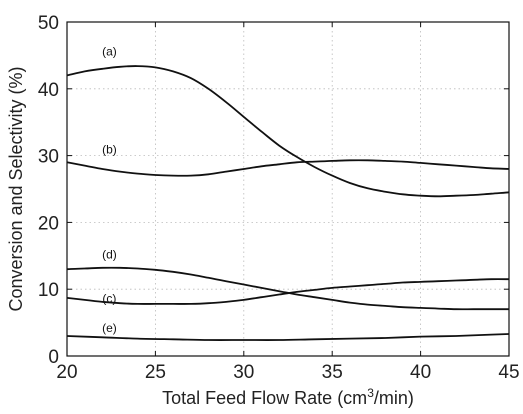 The height and width of the screenshot is (414, 523). Describe the element at coordinates (288, 291) in the screenshot. I see `series-line-c` at that location.